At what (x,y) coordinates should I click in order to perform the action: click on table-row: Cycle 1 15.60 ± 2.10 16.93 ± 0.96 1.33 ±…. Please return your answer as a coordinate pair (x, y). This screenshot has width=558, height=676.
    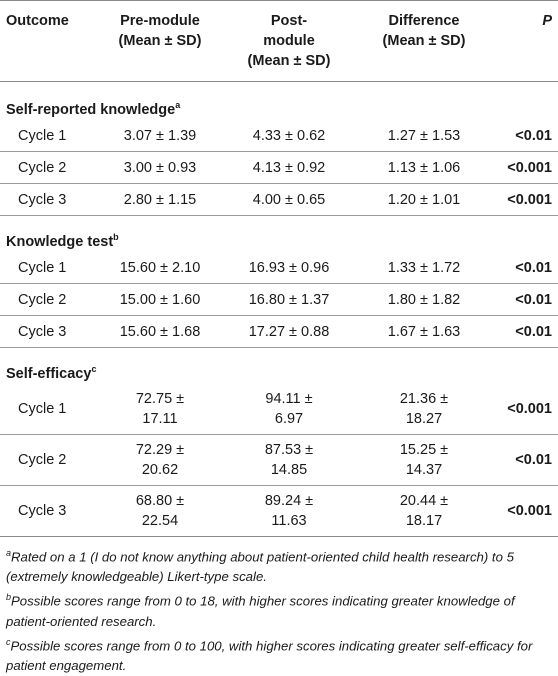
    Looking at the image, I should click on (279, 268).